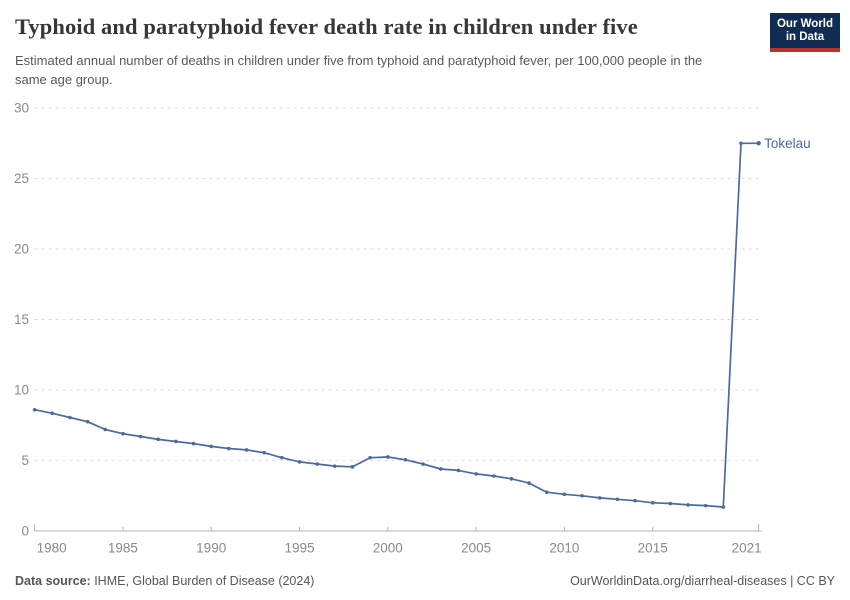 This screenshot has height=600, width=850. I want to click on x-axis-label: 2000, so click(388, 548).